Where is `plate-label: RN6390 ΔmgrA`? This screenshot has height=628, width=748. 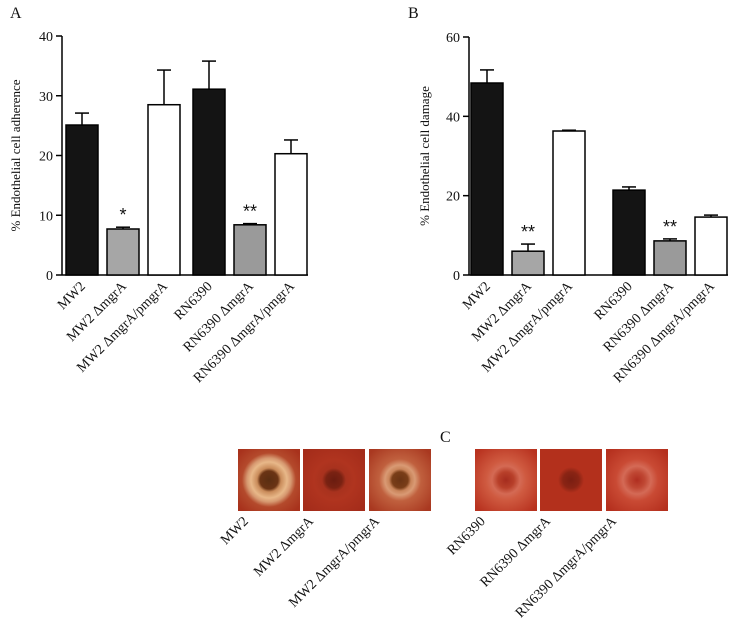
plate-label: RN6390 ΔmgrA is located at coordinates (516, 552).